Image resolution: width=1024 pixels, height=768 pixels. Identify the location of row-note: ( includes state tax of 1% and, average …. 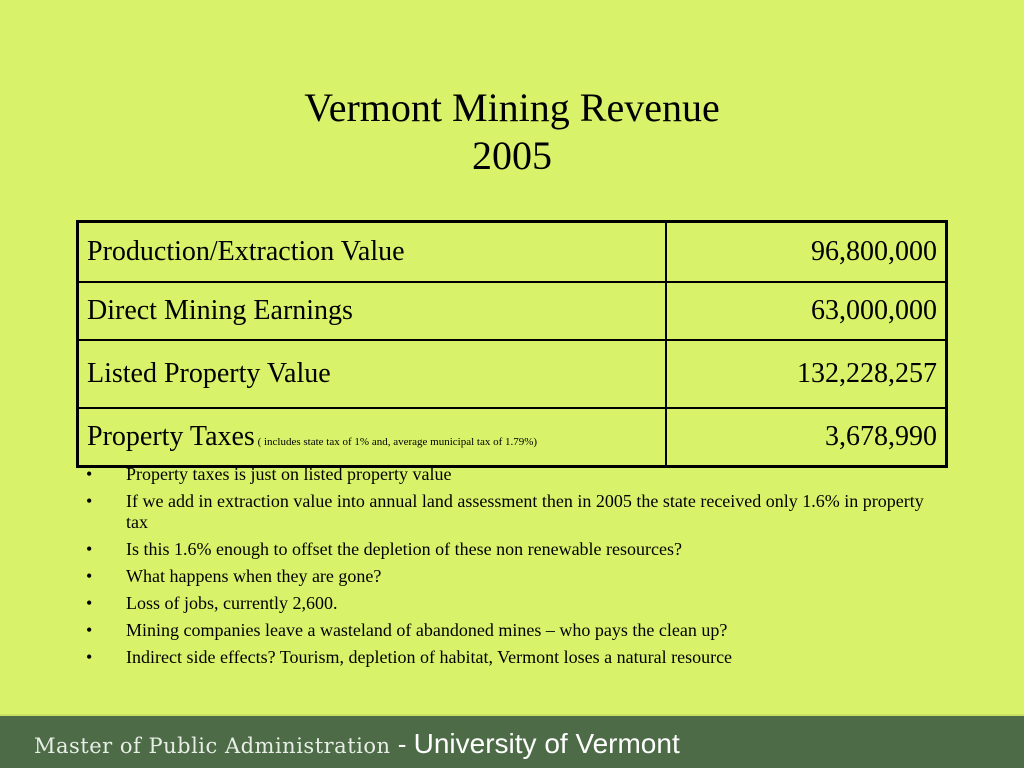
(396, 442).